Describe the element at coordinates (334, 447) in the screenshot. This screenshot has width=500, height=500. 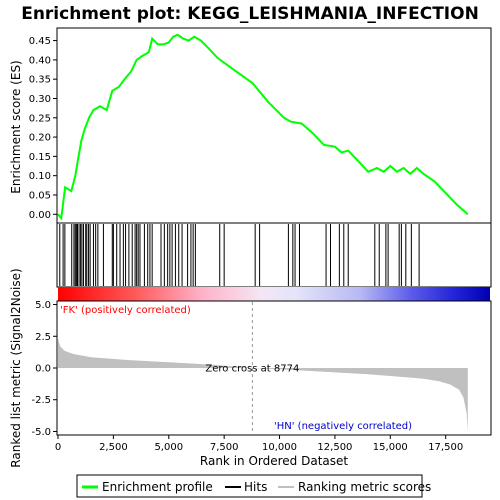
I see `x-tick-label: 12,500` at that location.